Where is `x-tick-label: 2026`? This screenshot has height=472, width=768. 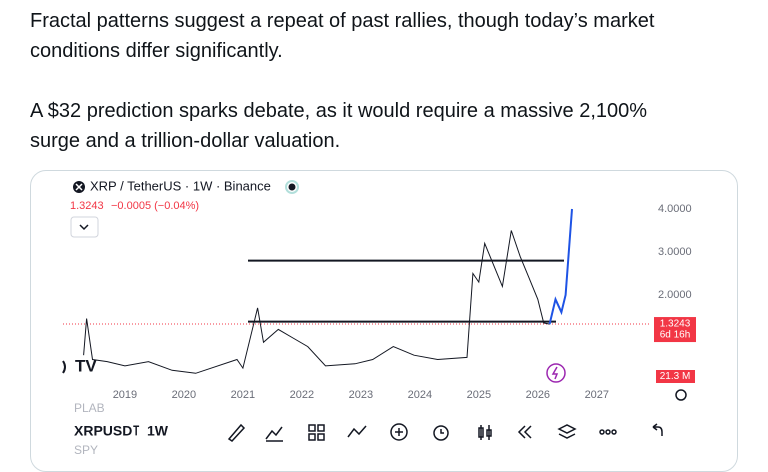 x-tick-label: 2026 is located at coordinates (538, 395).